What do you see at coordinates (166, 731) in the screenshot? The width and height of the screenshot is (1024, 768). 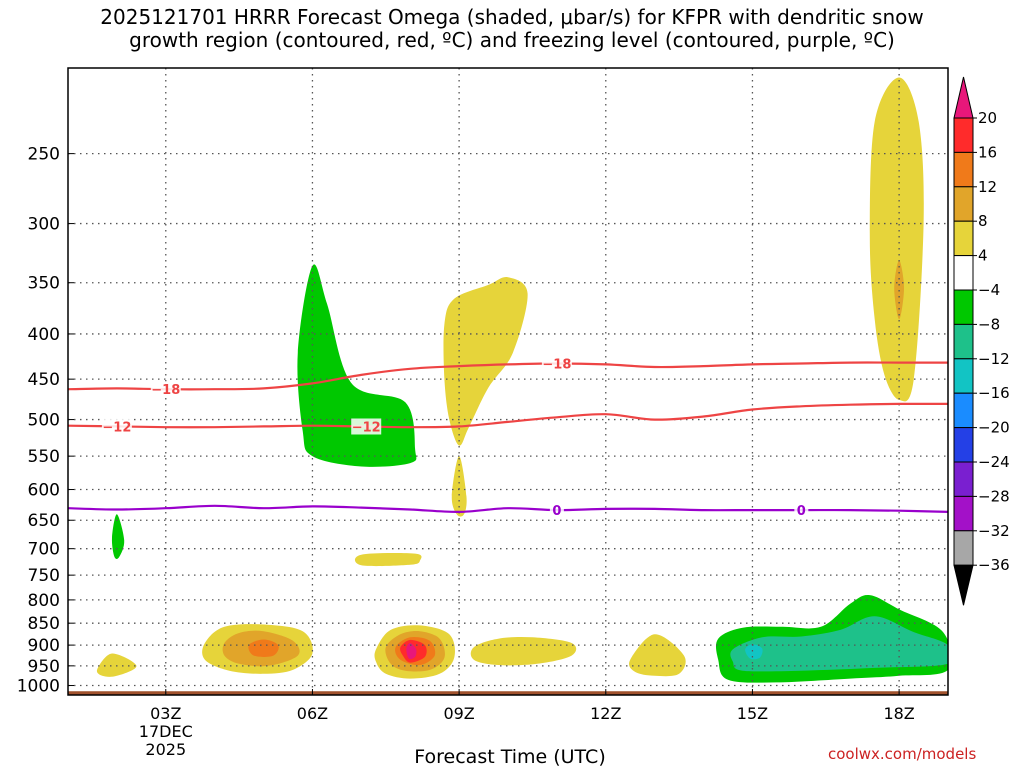 I see `x-date-label: 17DEC` at bounding box center [166, 731].